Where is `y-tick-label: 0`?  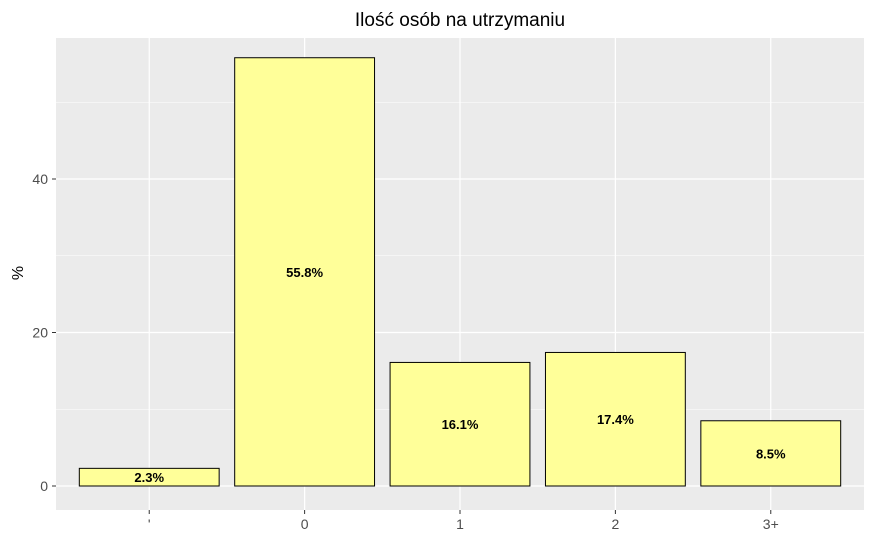
y-tick-label: 0 is located at coordinates (44, 486).